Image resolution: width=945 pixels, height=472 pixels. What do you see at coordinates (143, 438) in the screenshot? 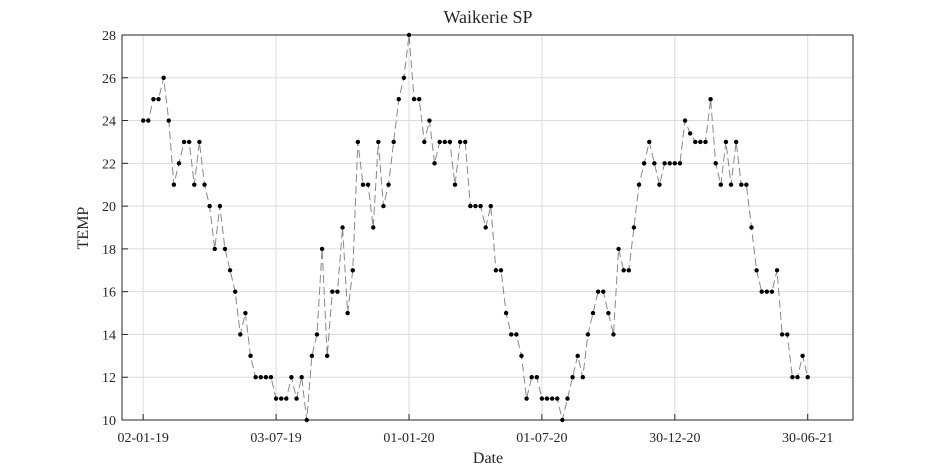
I see `x-tick-label: 02-01-19` at bounding box center [143, 438].